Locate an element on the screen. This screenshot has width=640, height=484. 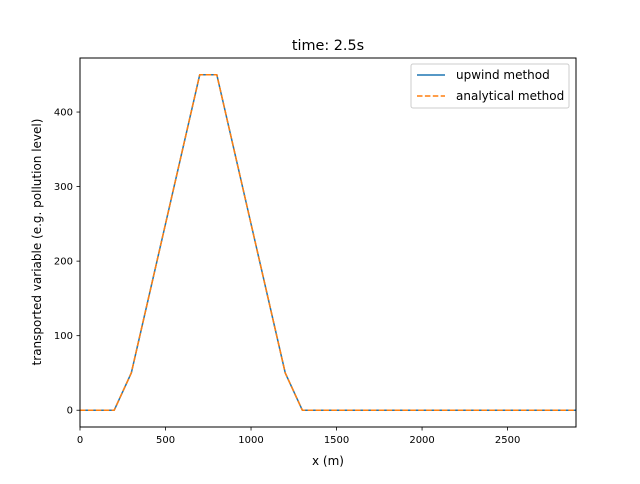
y-tick-label: 100 is located at coordinates (63, 336).